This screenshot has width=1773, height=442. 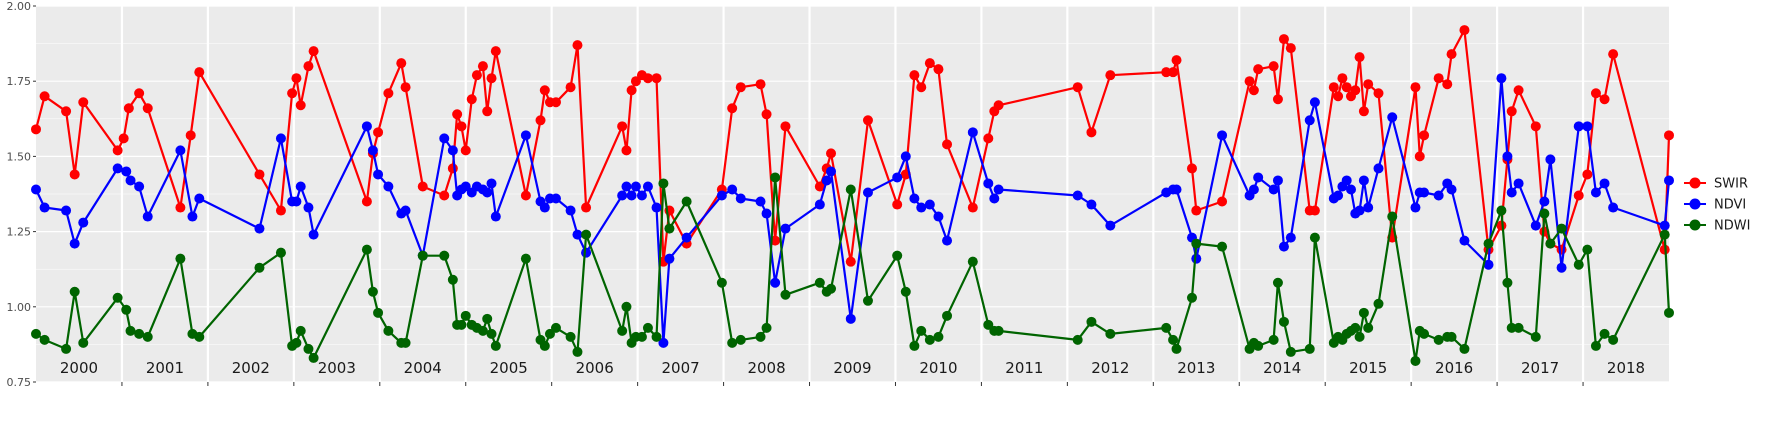 What do you see at coordinates (509, 368) in the screenshot?
I see `year-label: 2005` at bounding box center [509, 368].